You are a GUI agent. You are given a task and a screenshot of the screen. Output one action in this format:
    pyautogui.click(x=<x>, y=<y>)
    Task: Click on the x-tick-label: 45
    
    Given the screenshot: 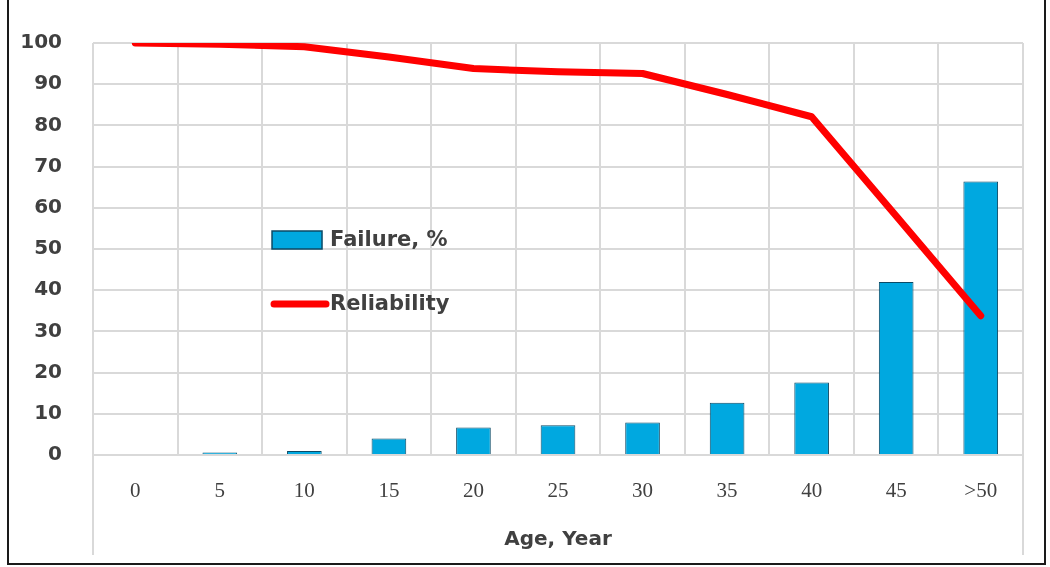 What is the action you would take?
    pyautogui.click(x=896, y=490)
    